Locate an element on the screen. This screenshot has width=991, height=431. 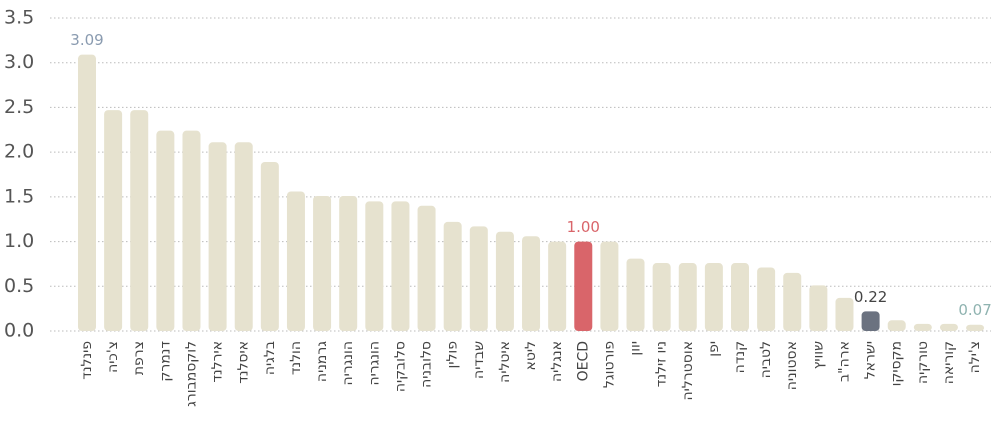
x-tick-label: צ'ילה is located at coordinates (975, 357).